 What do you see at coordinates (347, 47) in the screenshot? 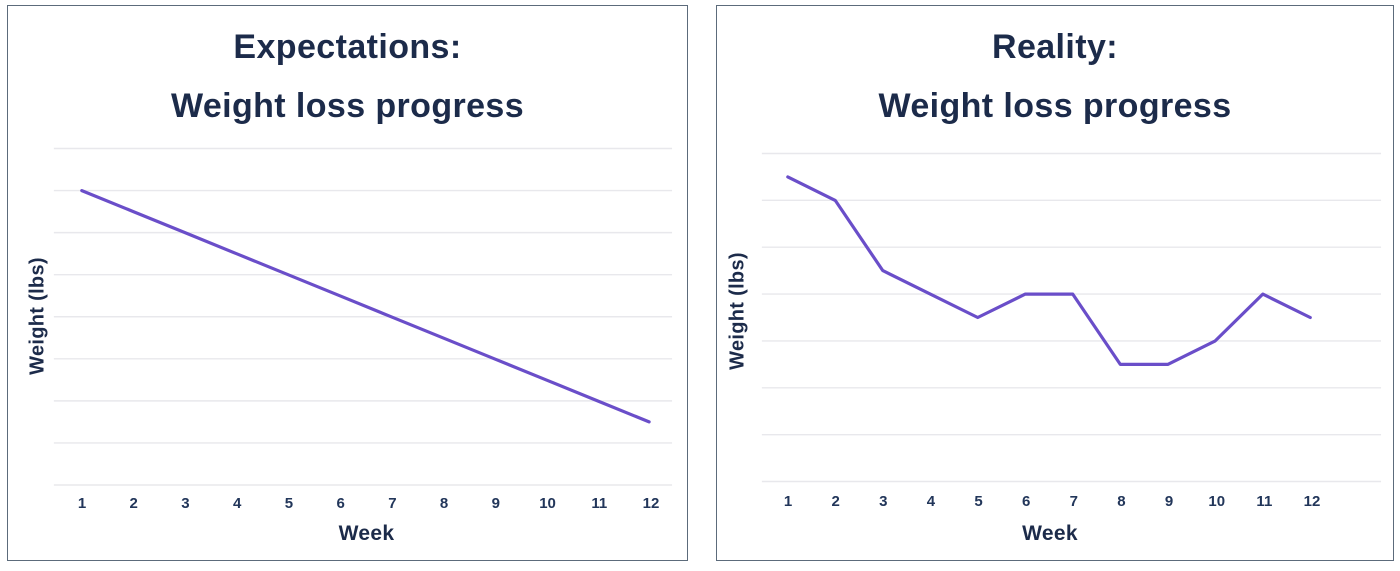
I see `chart-title-line1: Expectations:` at bounding box center [347, 47].